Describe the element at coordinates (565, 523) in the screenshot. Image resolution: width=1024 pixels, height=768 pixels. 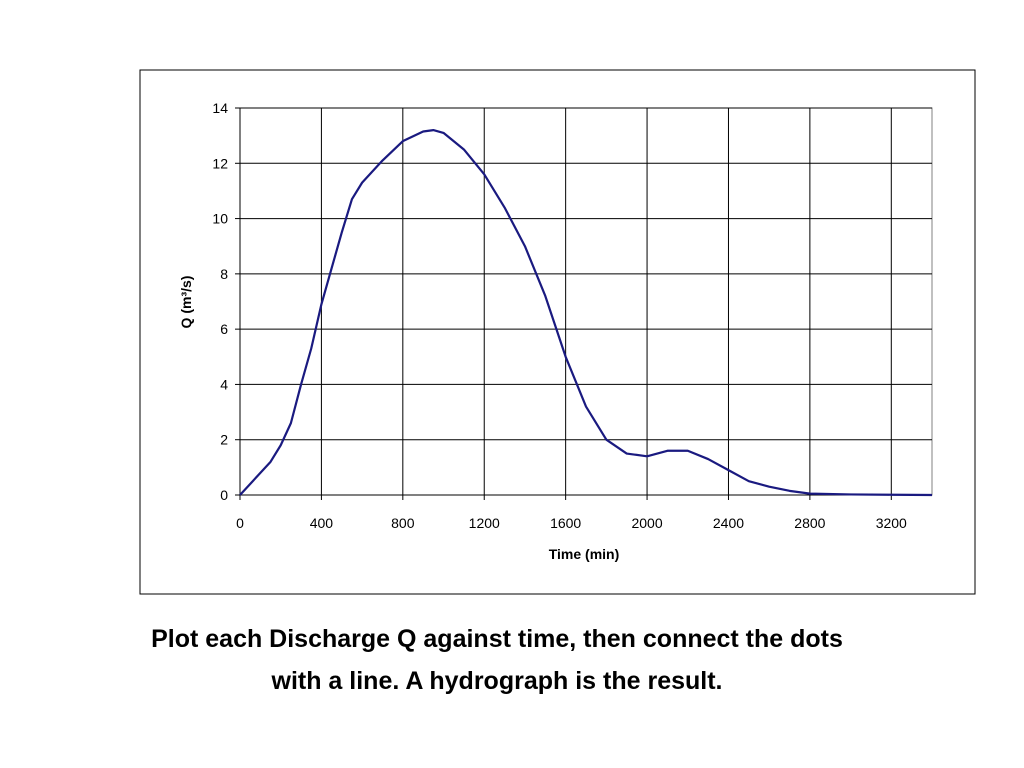
I see `x-tick-label: 1600` at that location.